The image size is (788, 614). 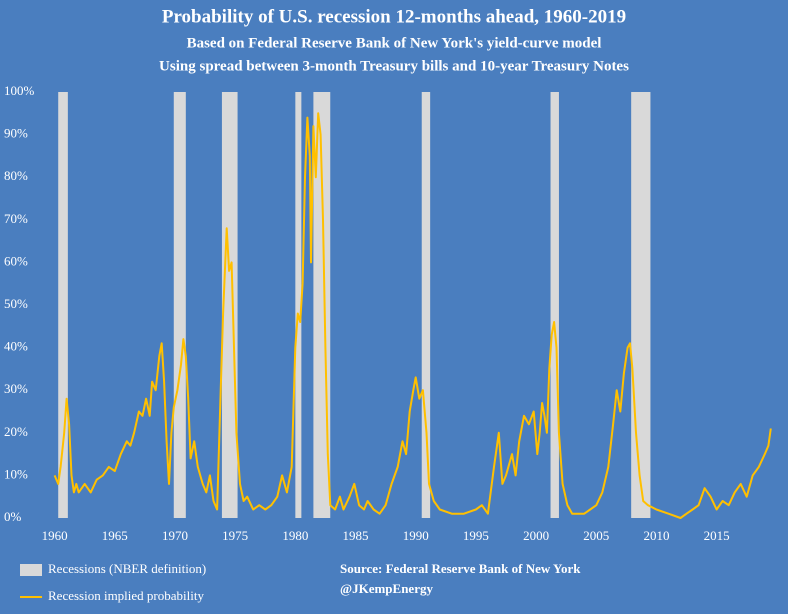 I want to click on y-tick-label: 60%, so click(x=16, y=260).